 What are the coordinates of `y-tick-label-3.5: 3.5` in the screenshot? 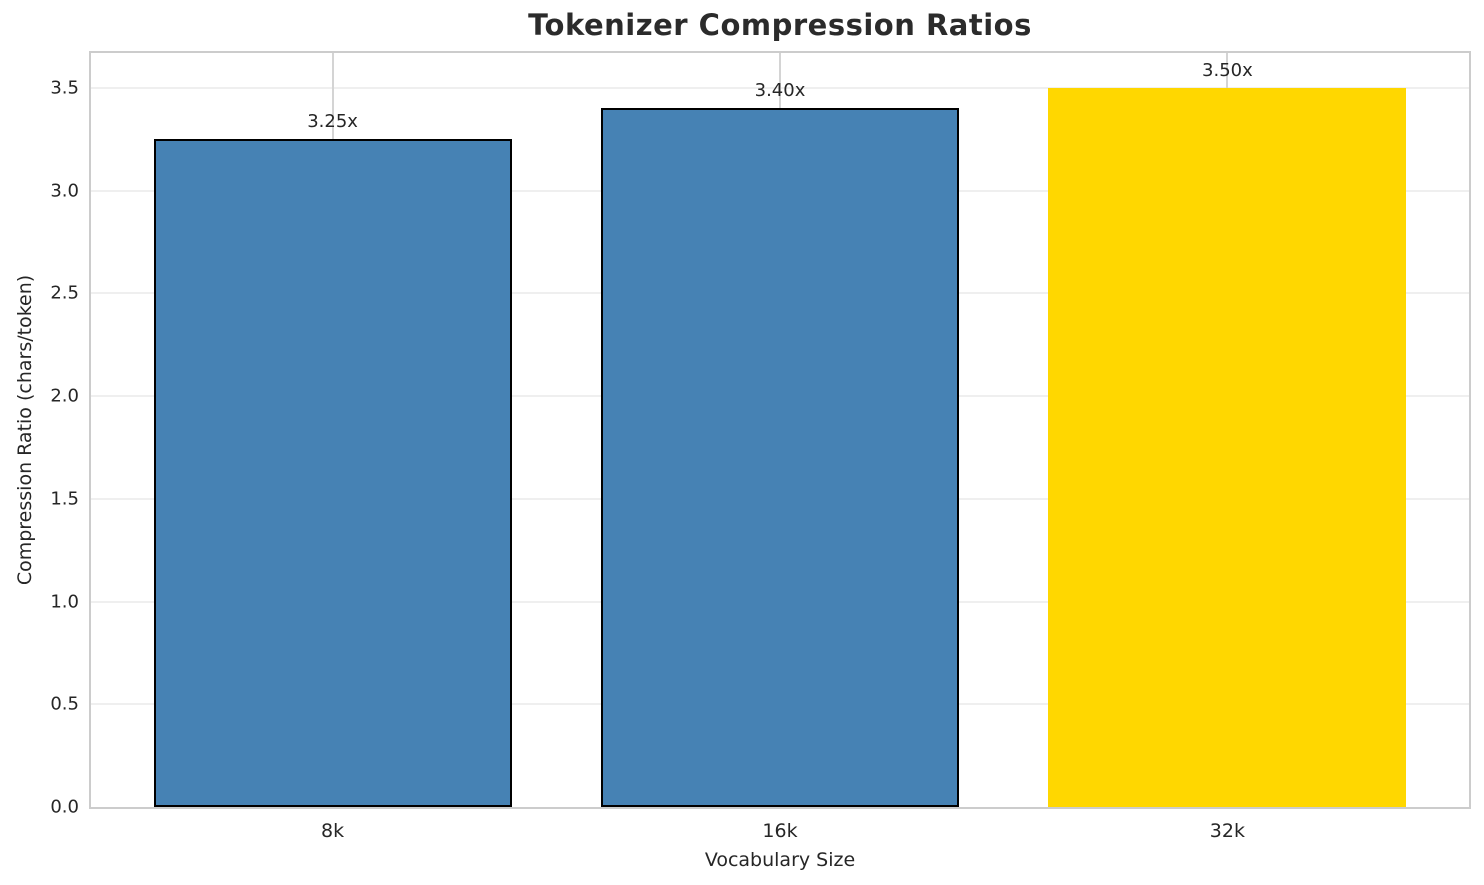 It's located at (64, 88).